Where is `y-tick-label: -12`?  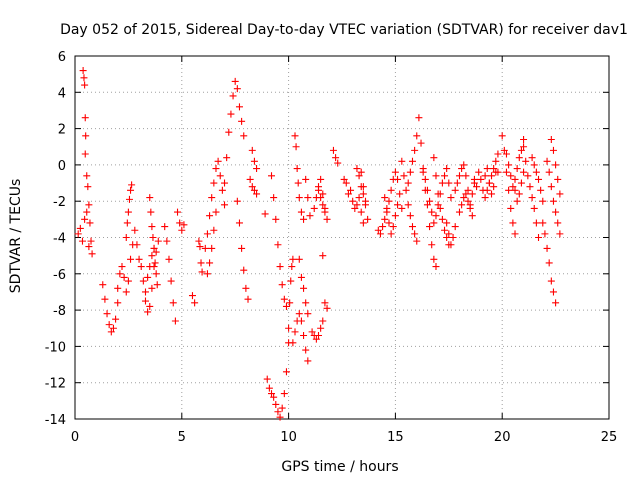
y-tick-label: -12 is located at coordinates (55, 384).